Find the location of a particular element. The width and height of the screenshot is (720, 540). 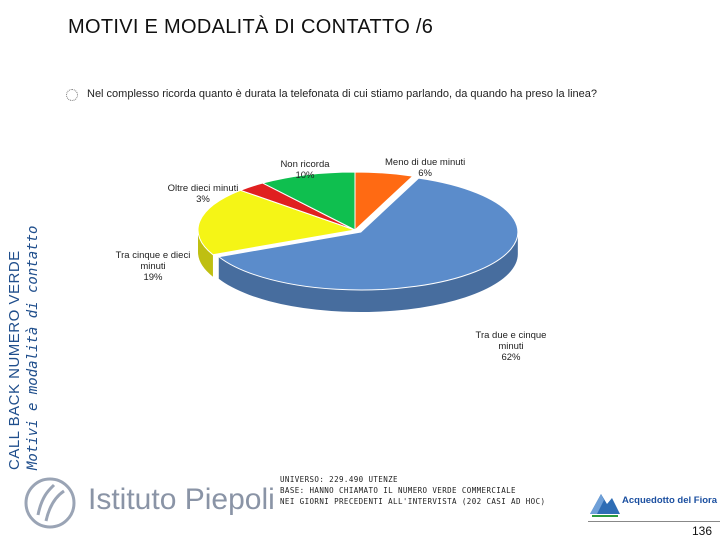

bullet-icon is located at coordinates (72, 95).